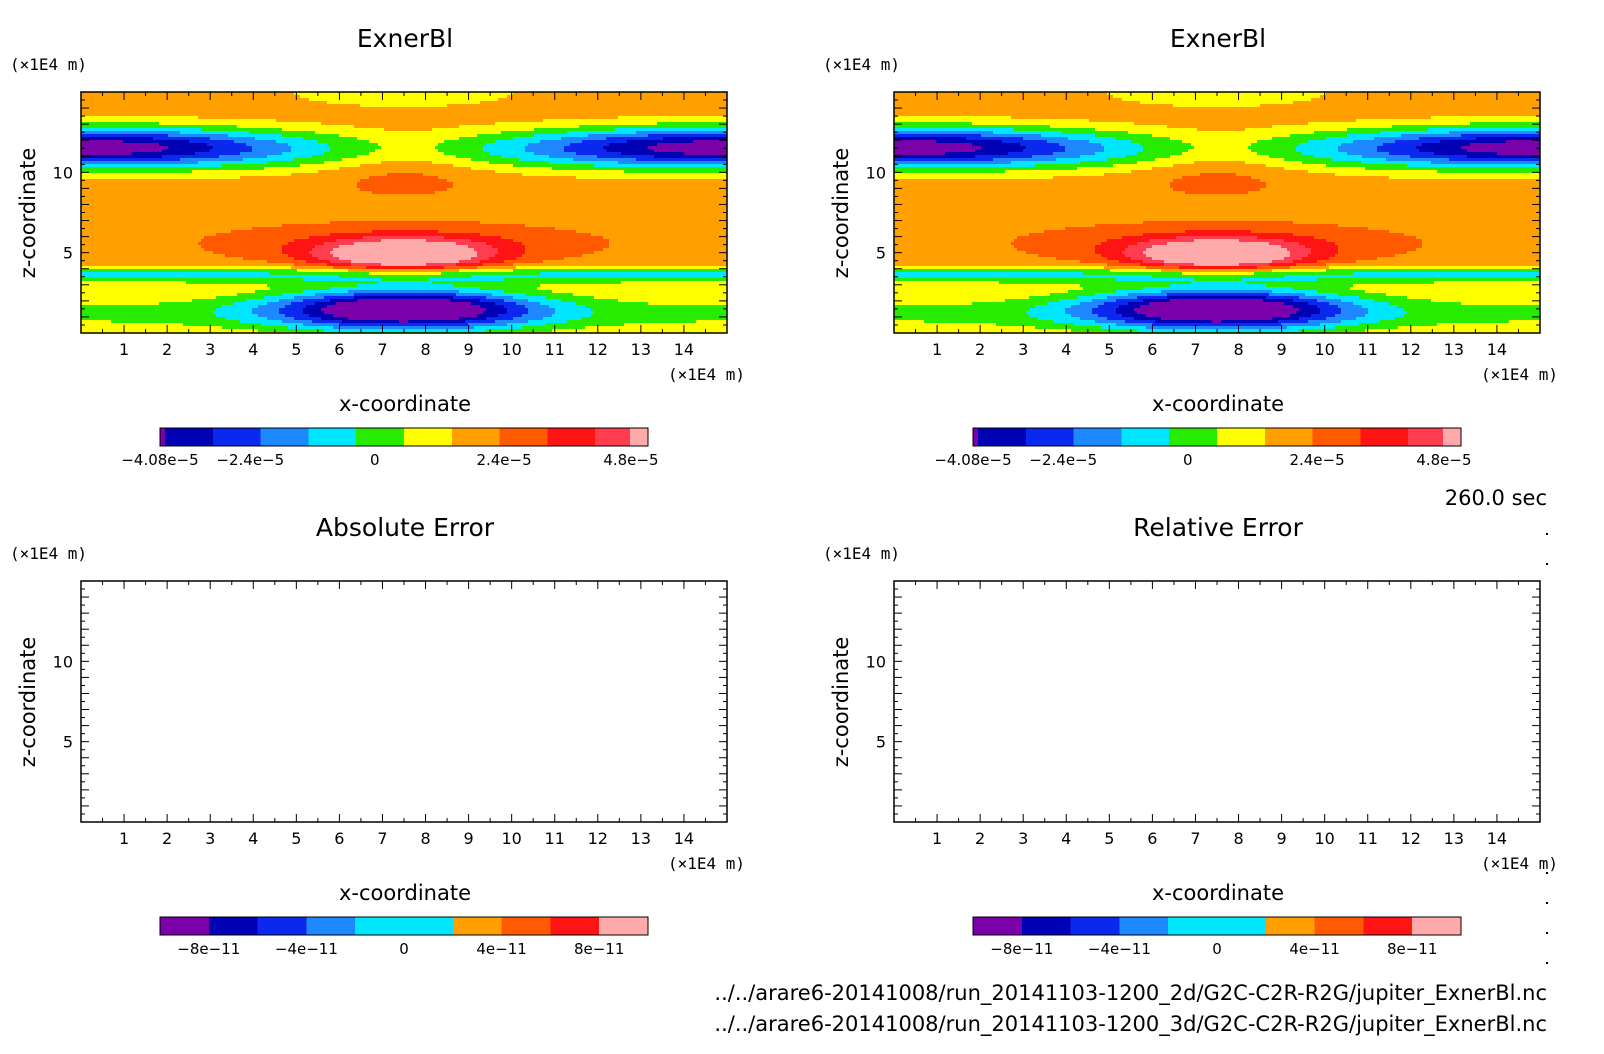 Image resolution: width=1604 pixels, height=1054 pixels. What do you see at coordinates (382, 838) in the screenshot?
I see `x-tick-label: 7` at bounding box center [382, 838].